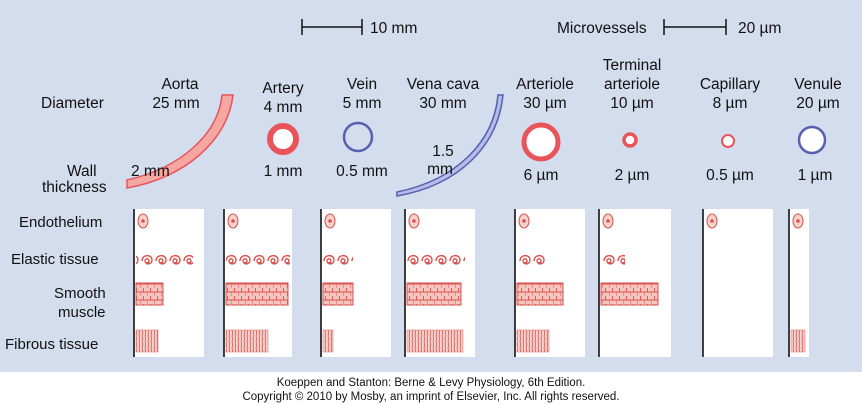 This screenshot has width=862, height=404. What do you see at coordinates (257, 294) in the screenshot?
I see `artery-smooth-muscle` at bounding box center [257, 294].